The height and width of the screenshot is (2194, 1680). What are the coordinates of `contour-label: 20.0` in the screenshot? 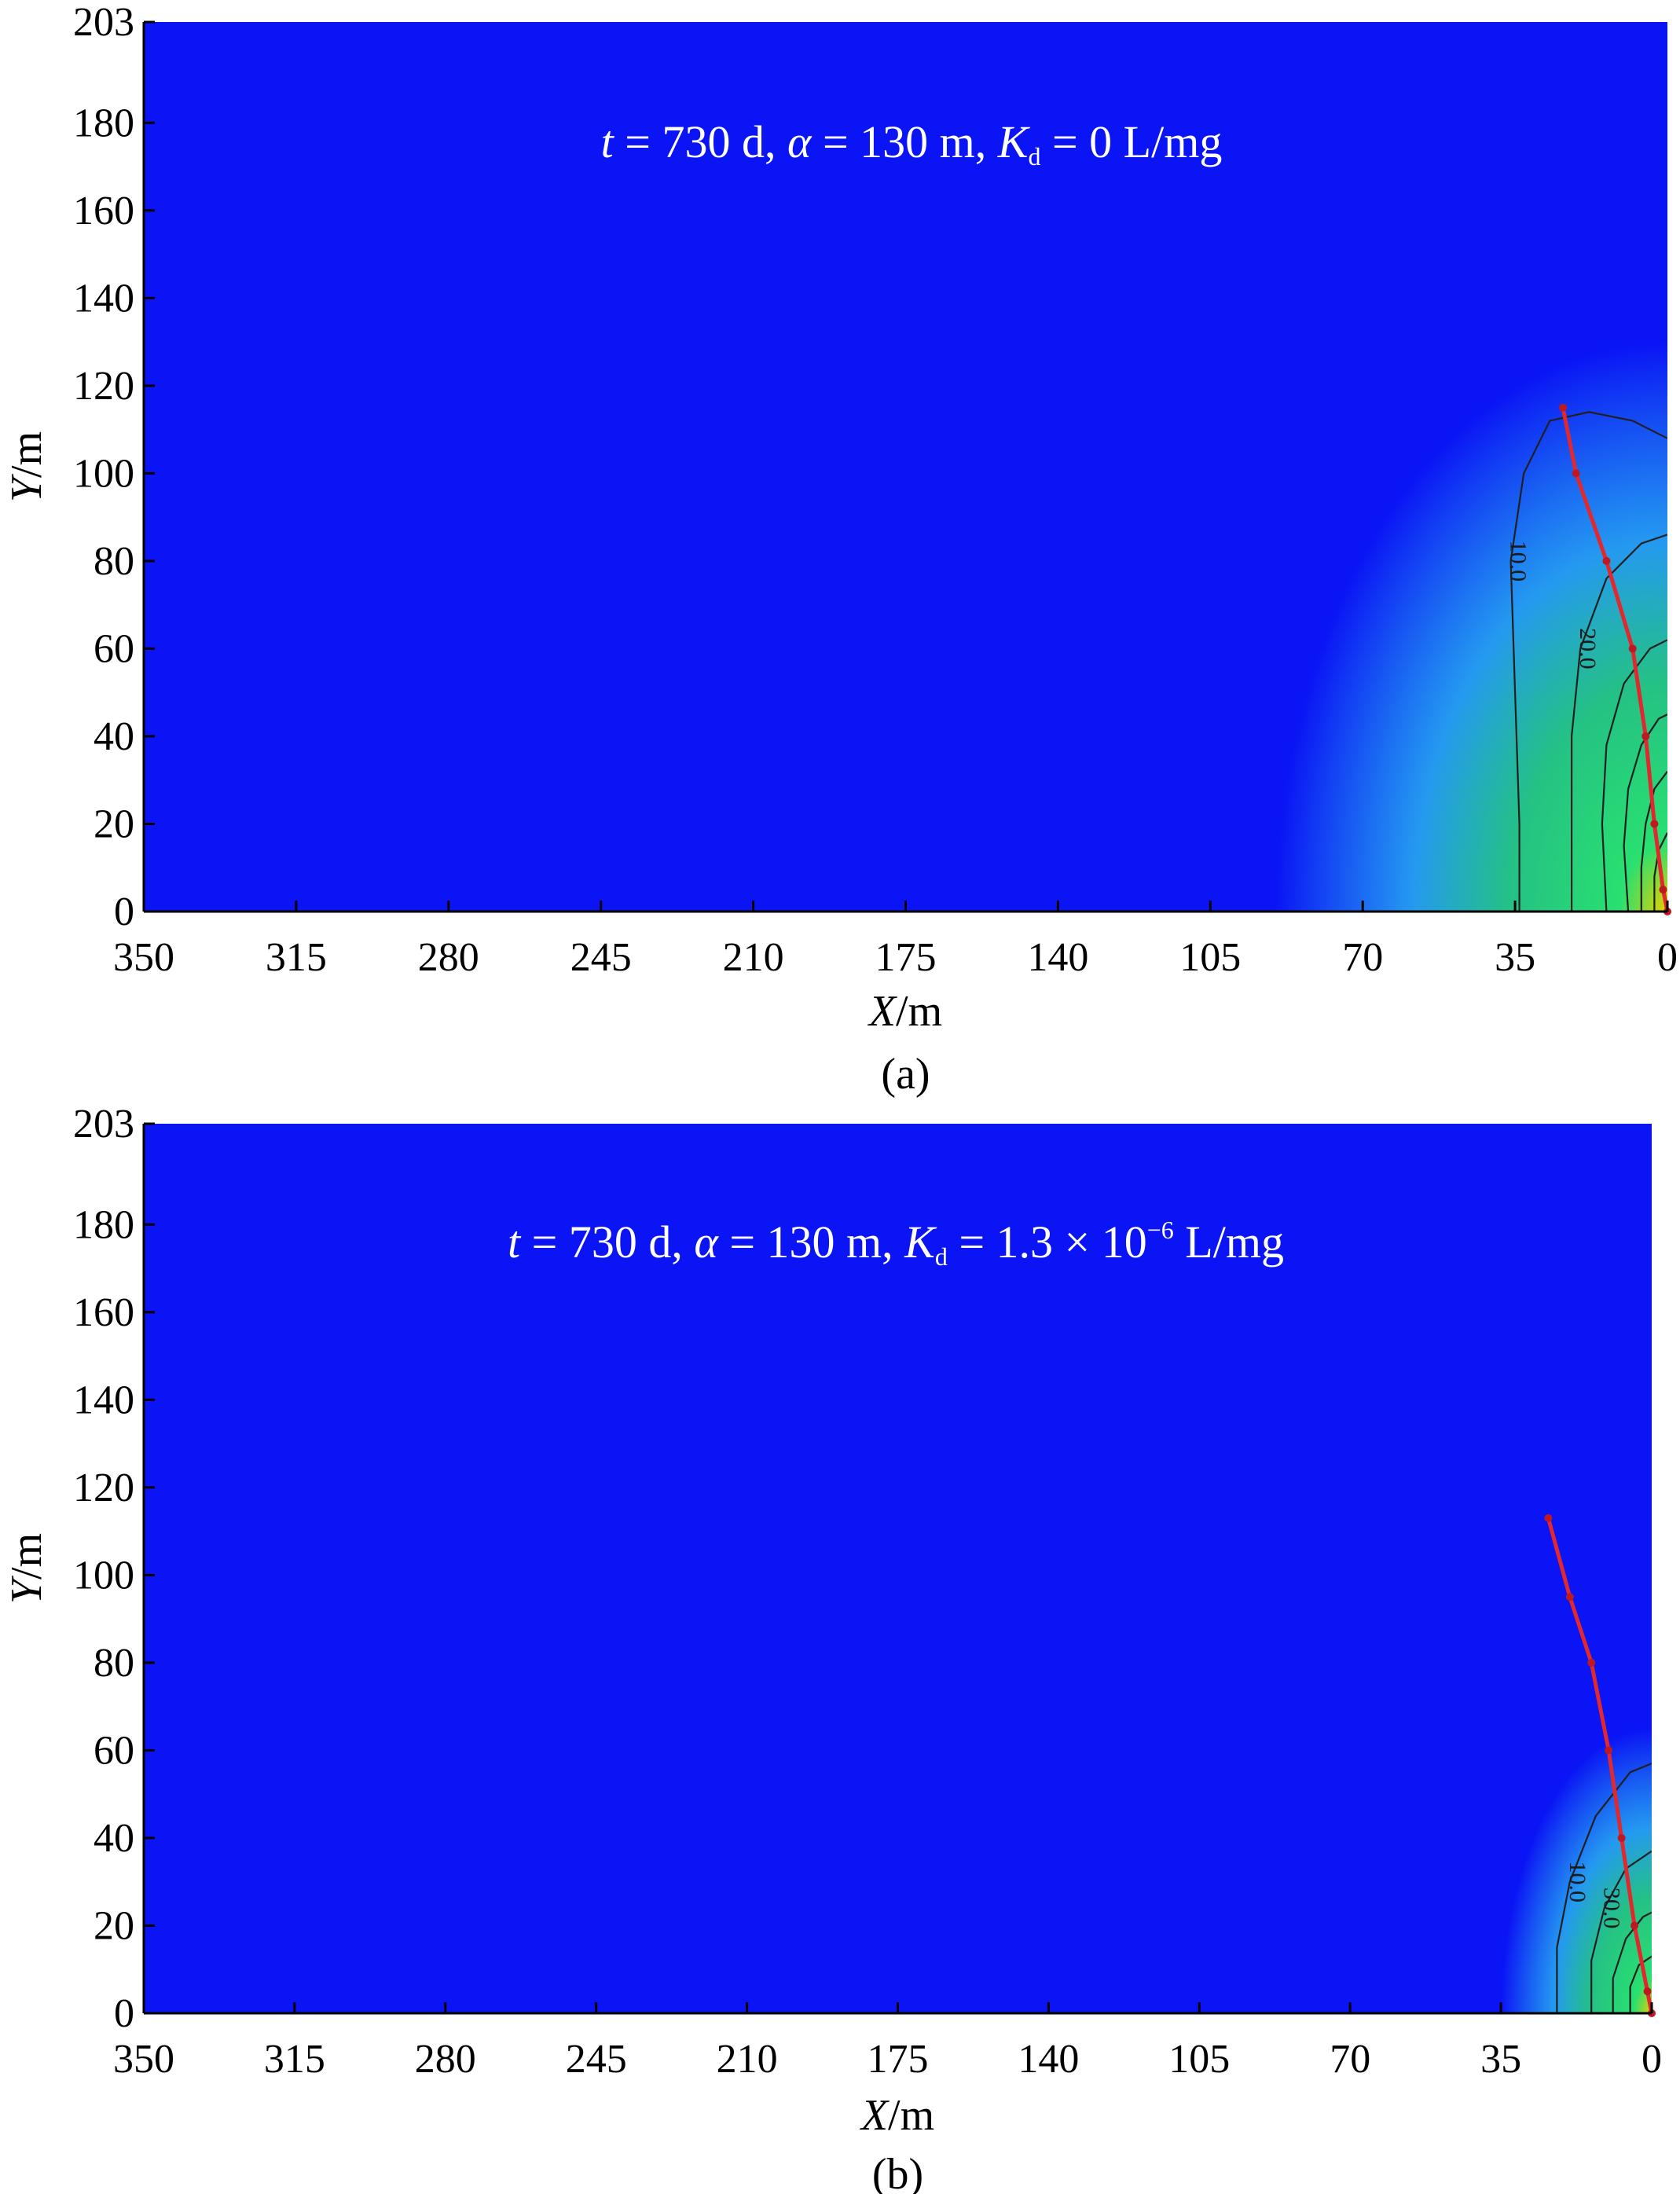 It's located at (1588, 649).